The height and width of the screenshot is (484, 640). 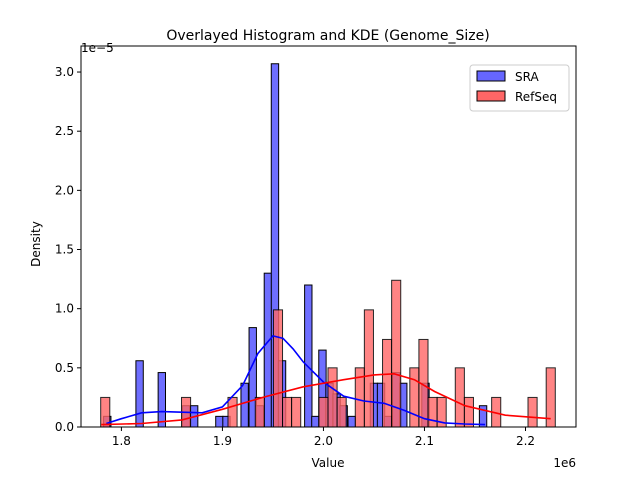 I want to click on x-tick-label: 2.2, so click(x=525, y=441).